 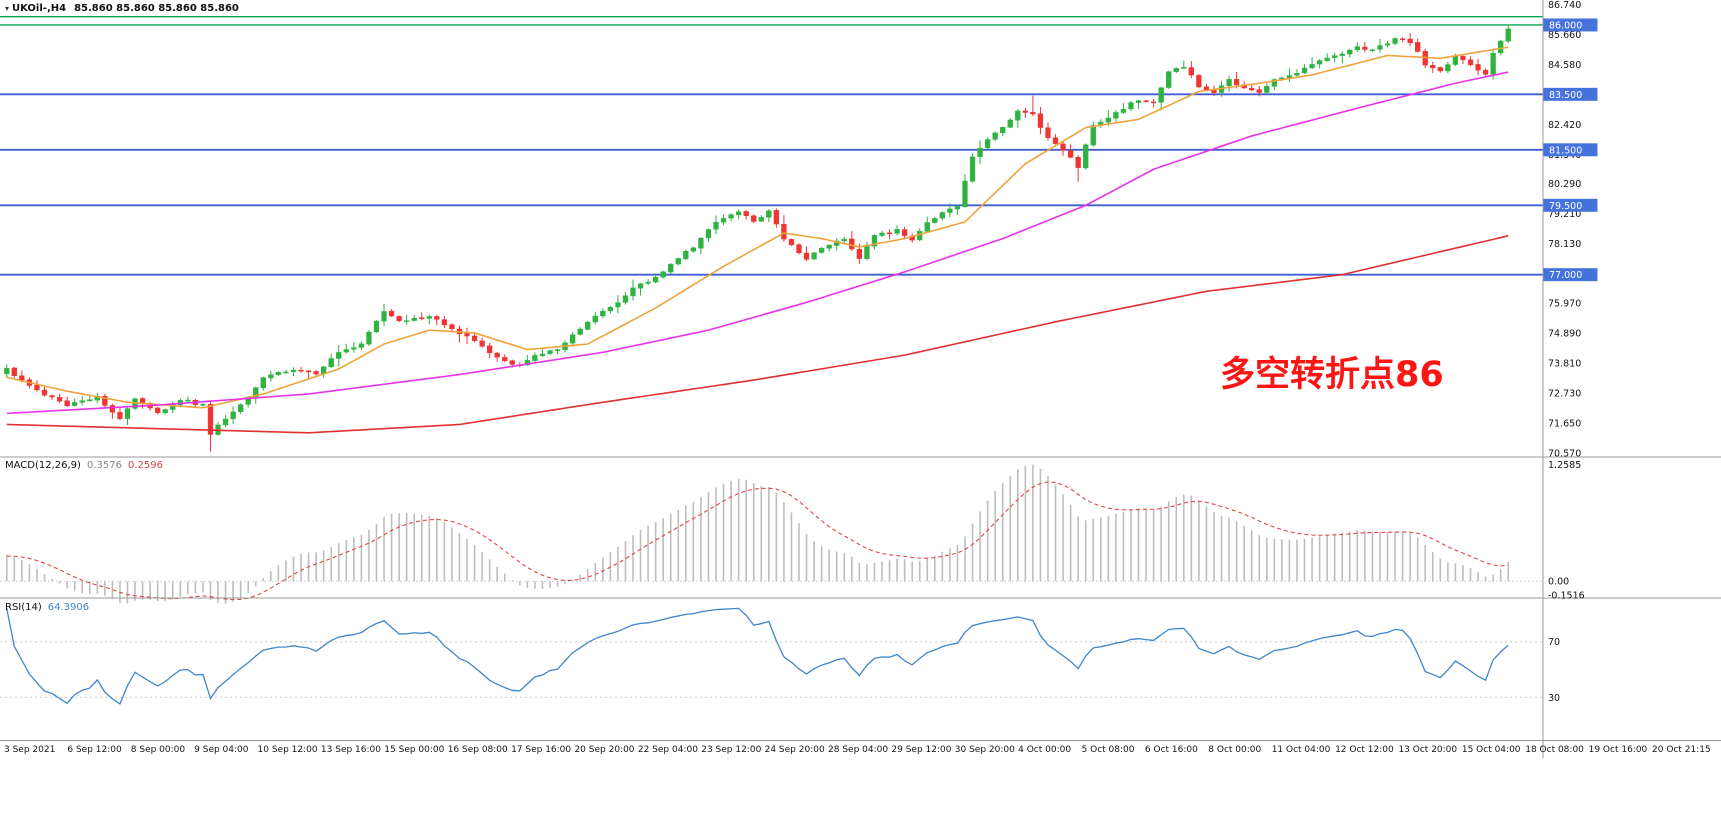 What do you see at coordinates (1044, 750) in the screenshot?
I see `svg-text: 4 Oct 00:00` at bounding box center [1044, 750].